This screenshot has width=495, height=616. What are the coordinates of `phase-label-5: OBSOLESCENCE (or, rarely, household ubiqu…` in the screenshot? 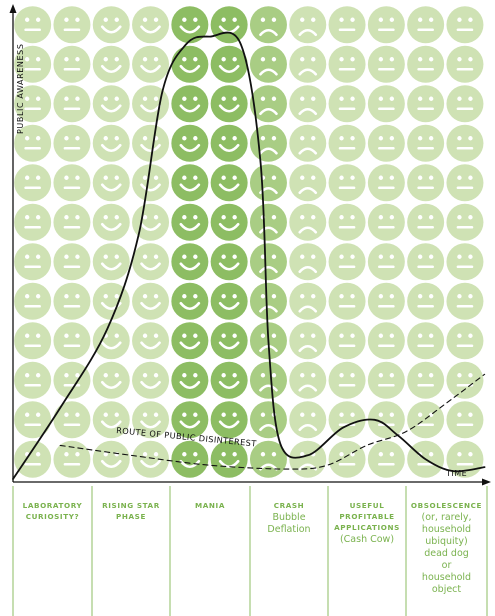 It's located at (446, 548).